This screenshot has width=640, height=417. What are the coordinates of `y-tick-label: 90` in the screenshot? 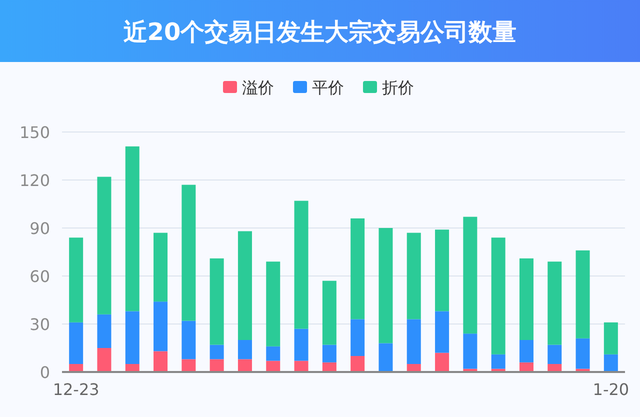 It's located at (40, 228).